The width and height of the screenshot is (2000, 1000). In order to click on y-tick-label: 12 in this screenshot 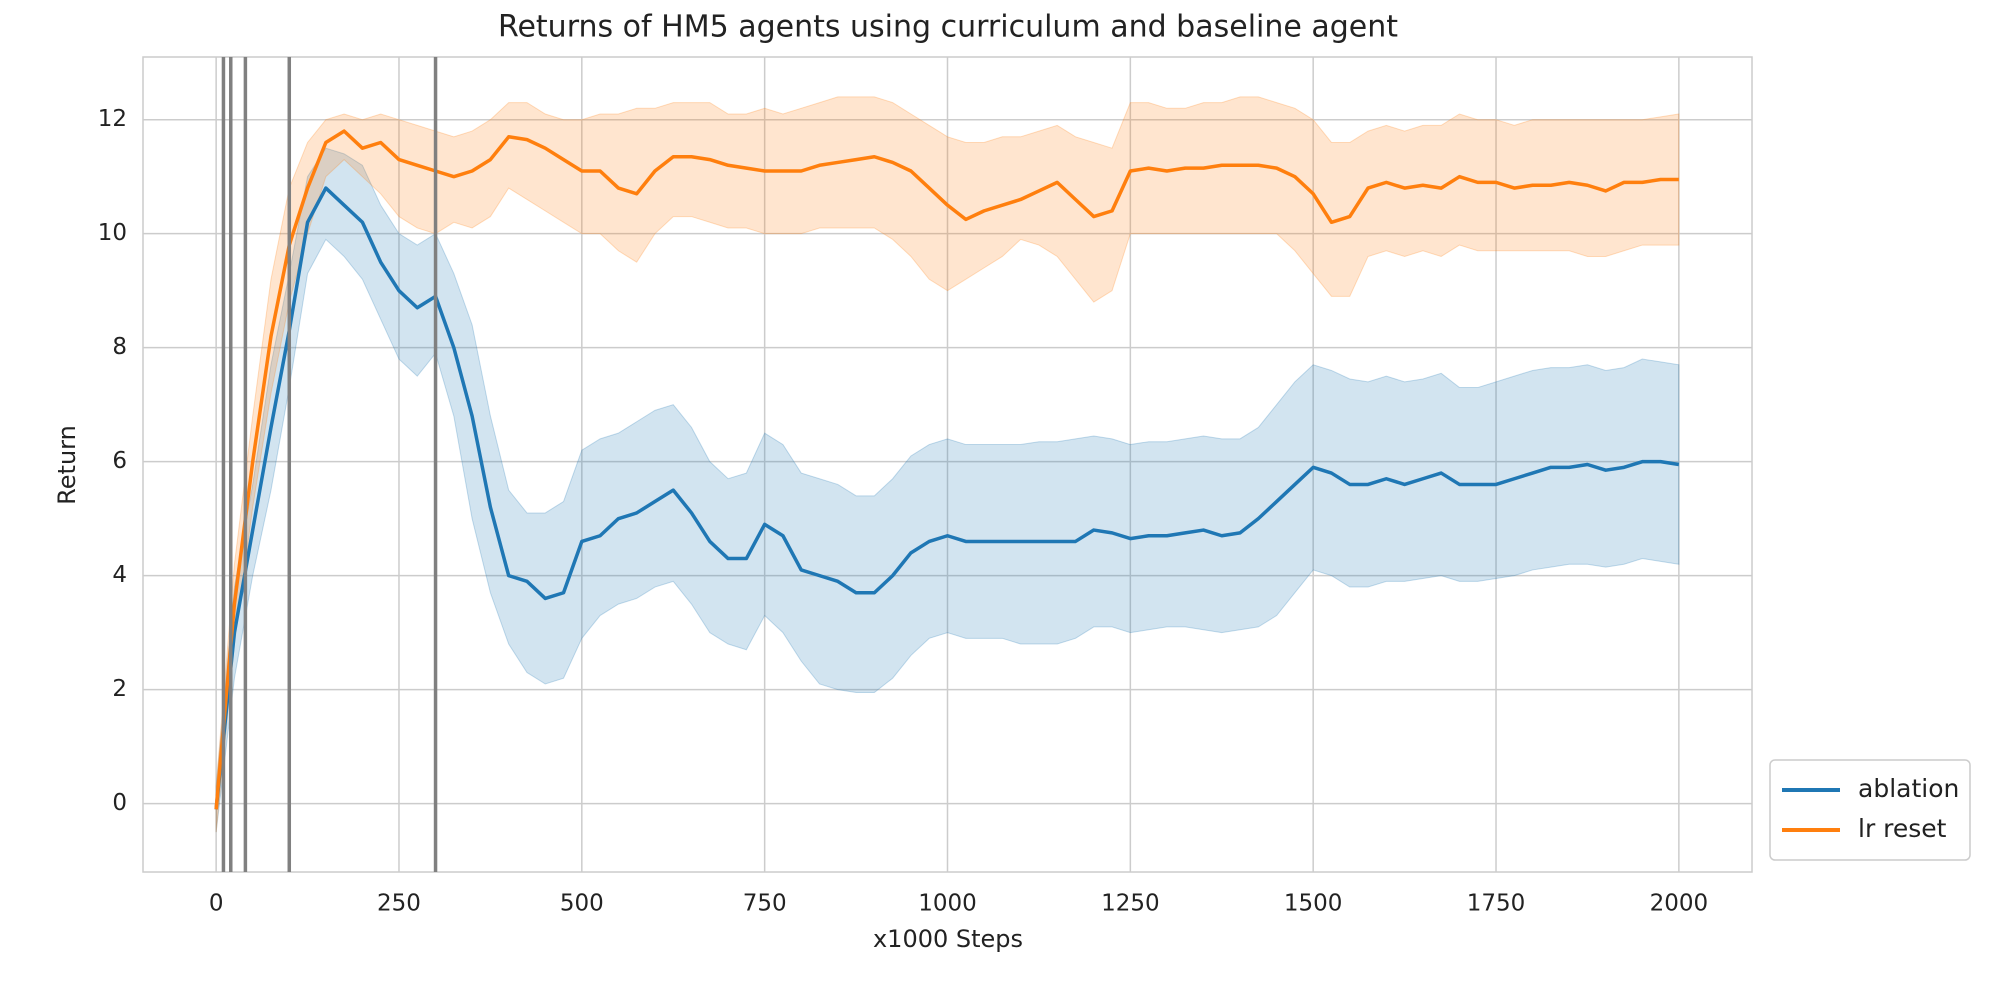, I will do `click(112, 119)`.